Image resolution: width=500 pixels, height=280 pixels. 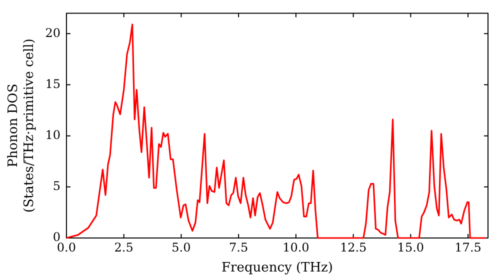 What do you see at coordinates (296, 247) in the screenshot?
I see `x-tick-label: 10.0` at bounding box center [296, 247].